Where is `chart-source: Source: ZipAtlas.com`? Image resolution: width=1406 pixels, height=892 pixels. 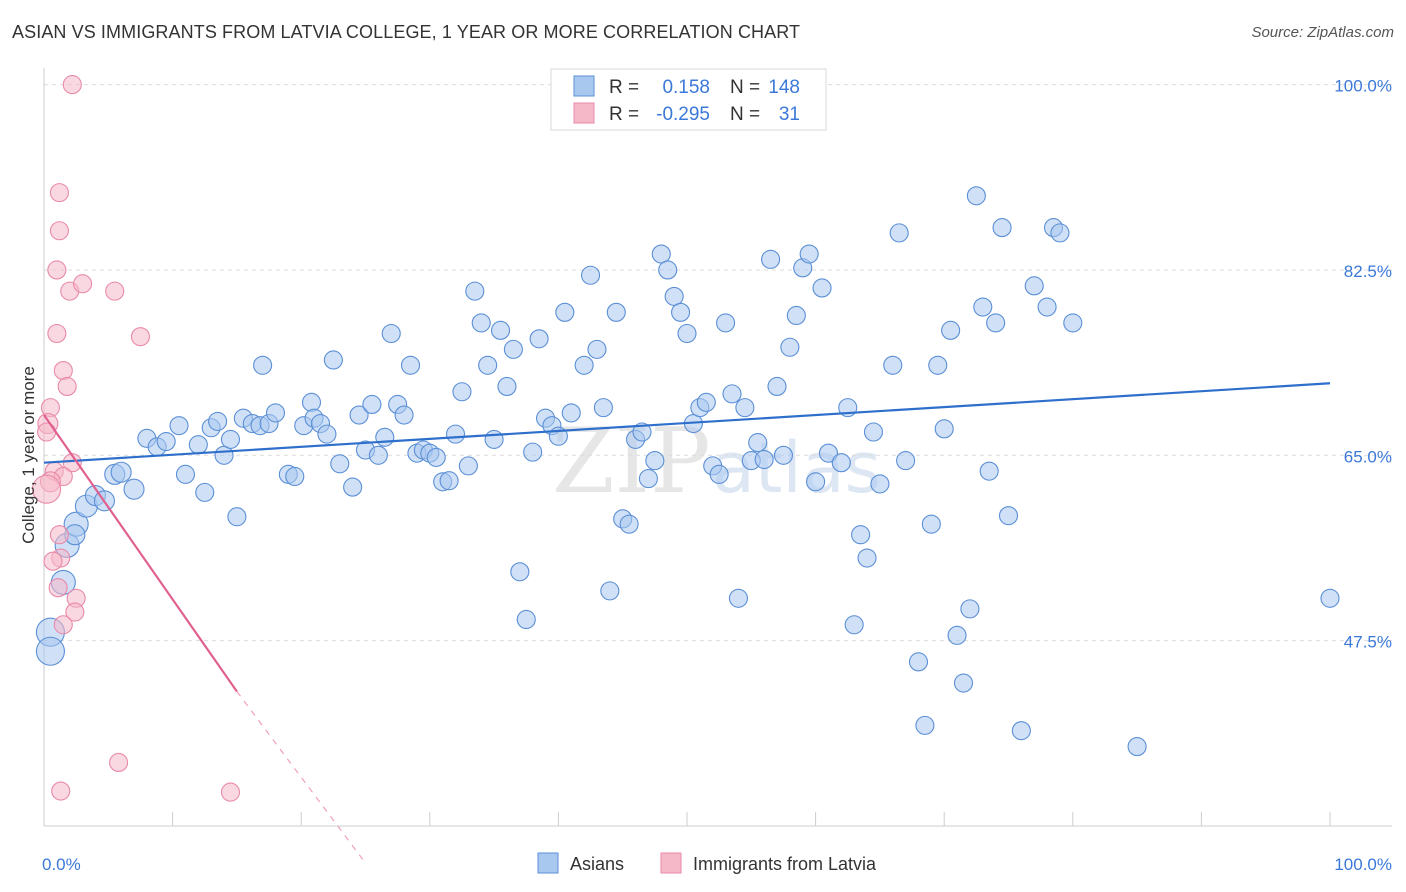
chart-source: Source: ZipAtlas.com is located at coordinates (1322, 32).